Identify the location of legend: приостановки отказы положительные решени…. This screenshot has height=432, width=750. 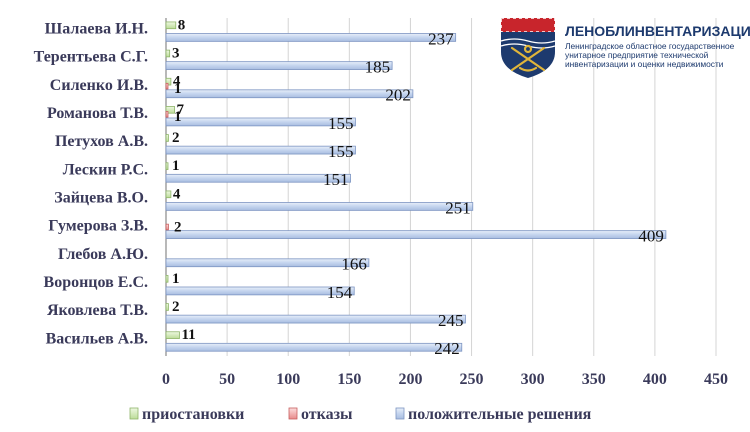
(360, 414).